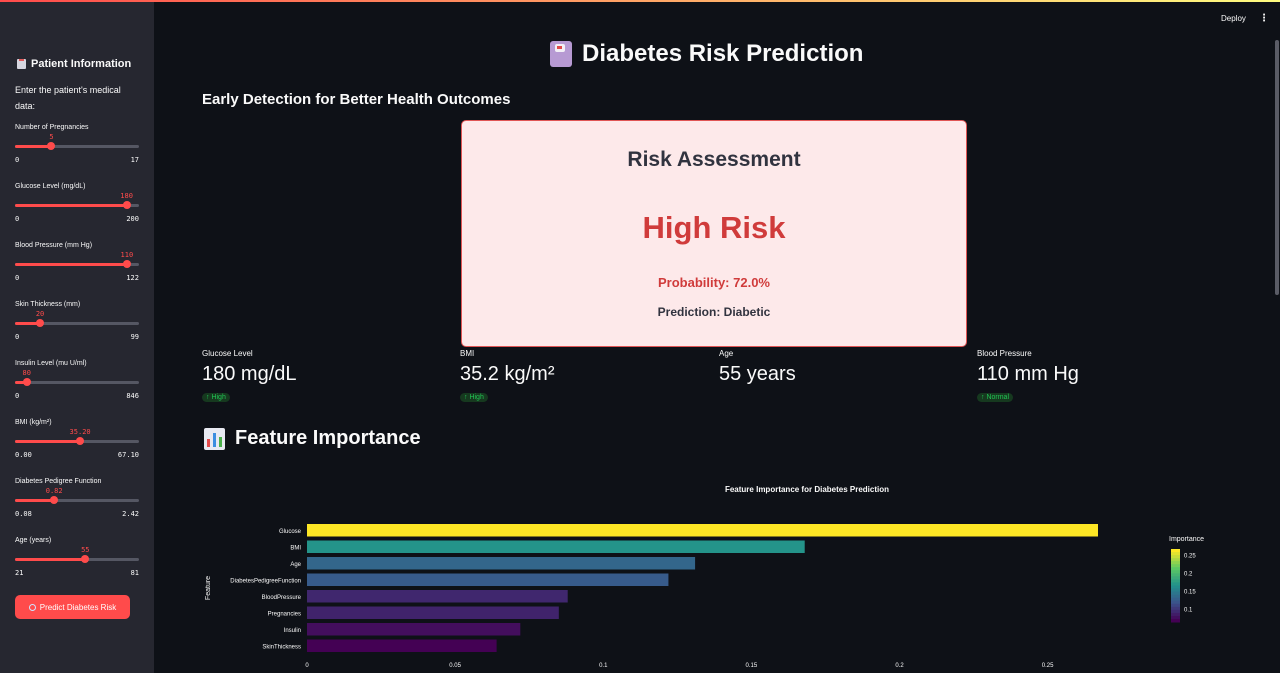 The image size is (1280, 673). I want to click on slider: Age (years) 55 21 81, so click(77, 563).